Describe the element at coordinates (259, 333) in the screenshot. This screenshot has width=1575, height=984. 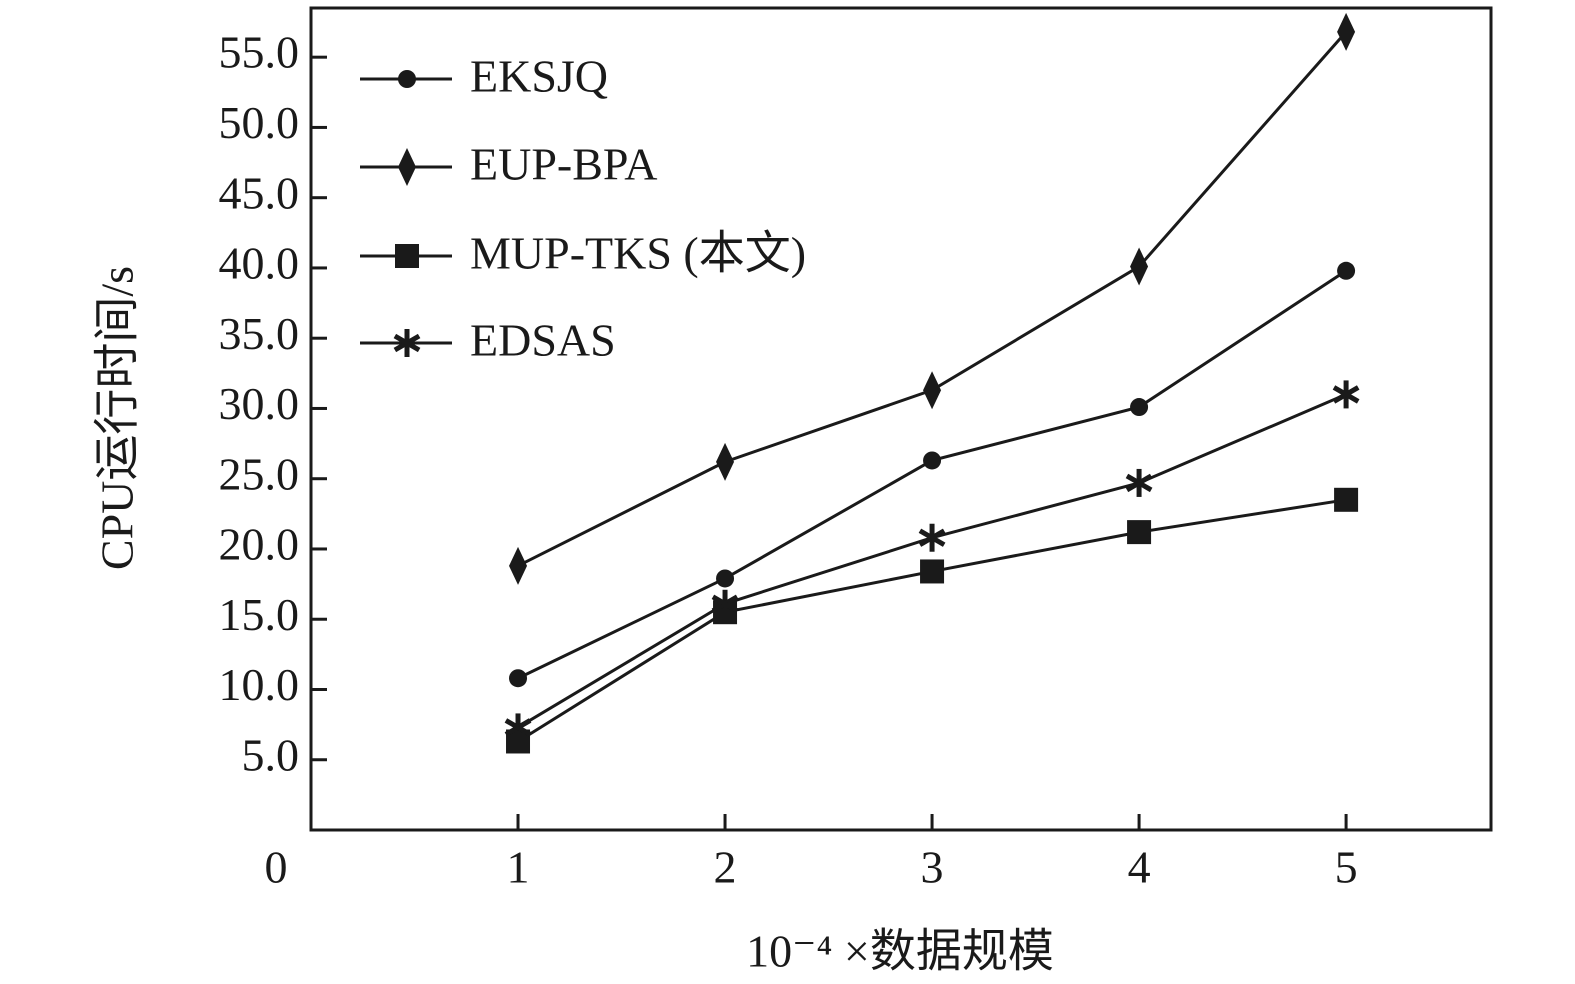
I see `y-tick-label: 35.0` at that location.